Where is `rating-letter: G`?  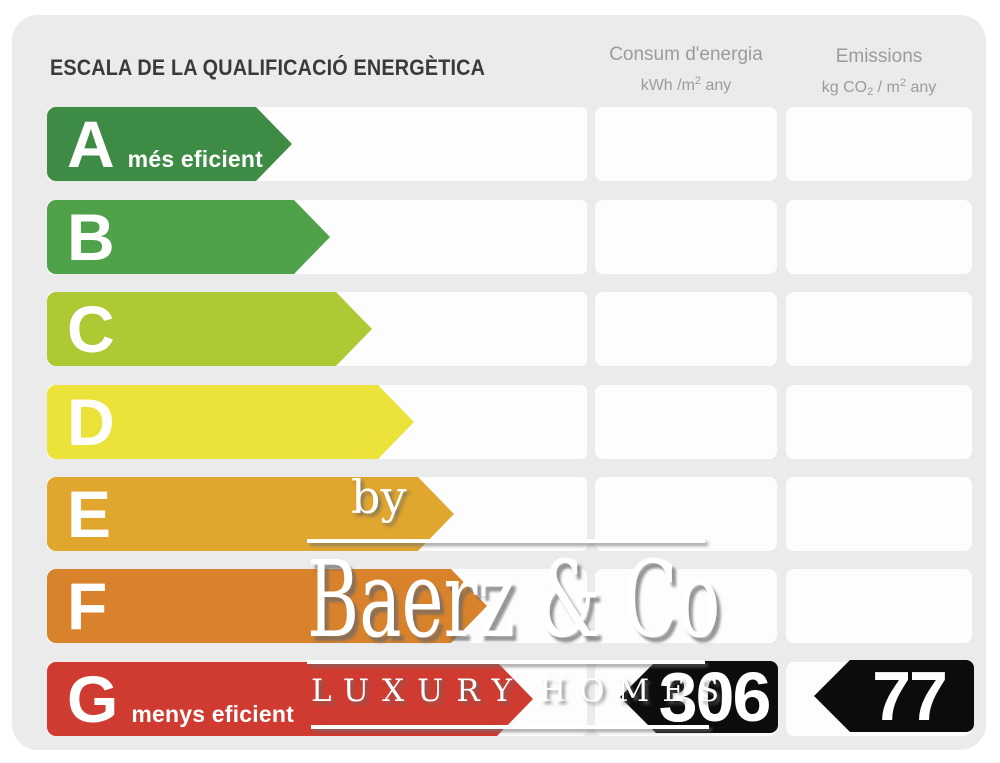
rating-letter: G is located at coordinates (93, 699).